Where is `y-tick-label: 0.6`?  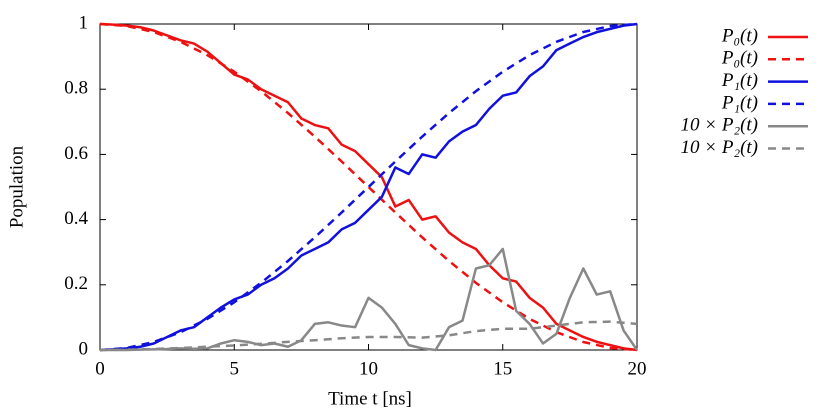
y-tick-label: 0.6 is located at coordinates (76, 153).